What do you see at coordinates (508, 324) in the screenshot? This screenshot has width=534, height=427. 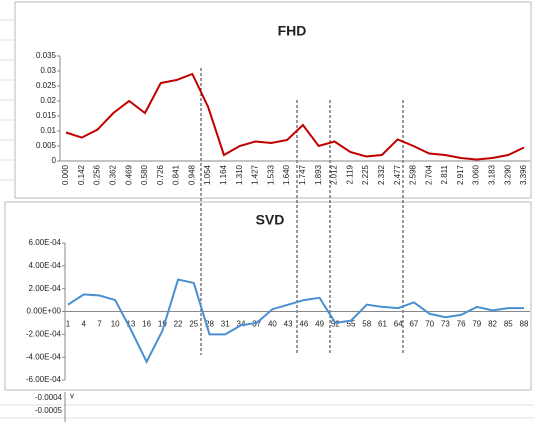 I see `x-tick-label: 85` at bounding box center [508, 324].